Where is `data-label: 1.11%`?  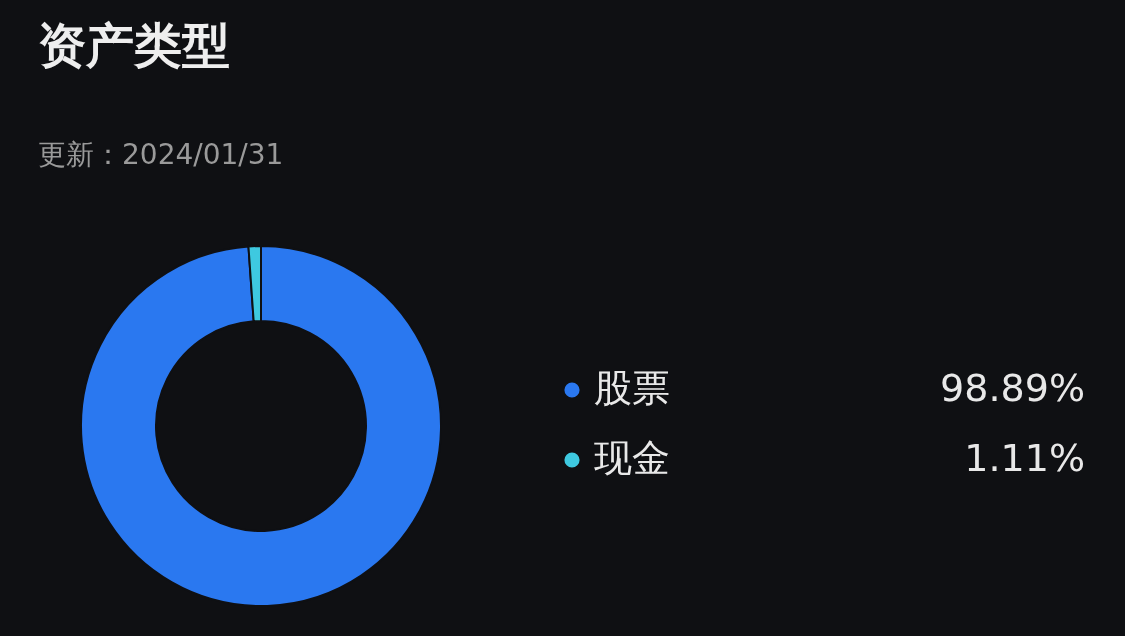 data-label: 1.11% is located at coordinates (1024, 458).